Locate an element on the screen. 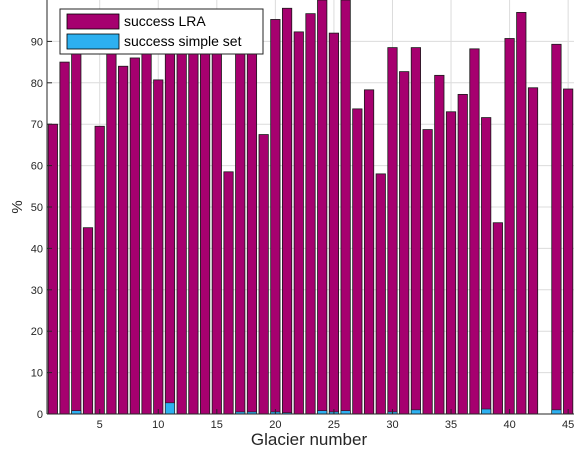  y-tick-label: 80 is located at coordinates (37, 84).